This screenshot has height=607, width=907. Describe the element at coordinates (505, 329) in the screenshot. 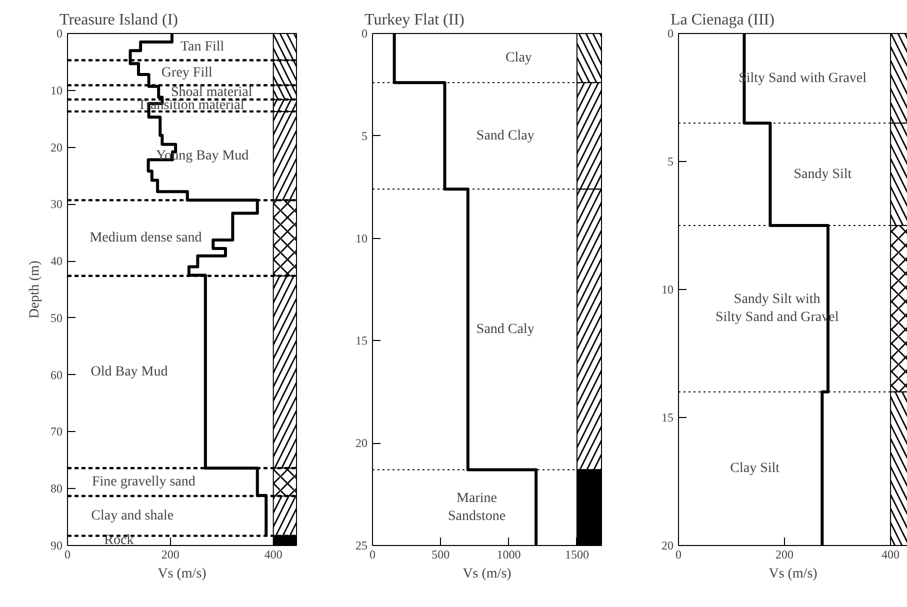

I see `annotation: Sand Caly` at that location.